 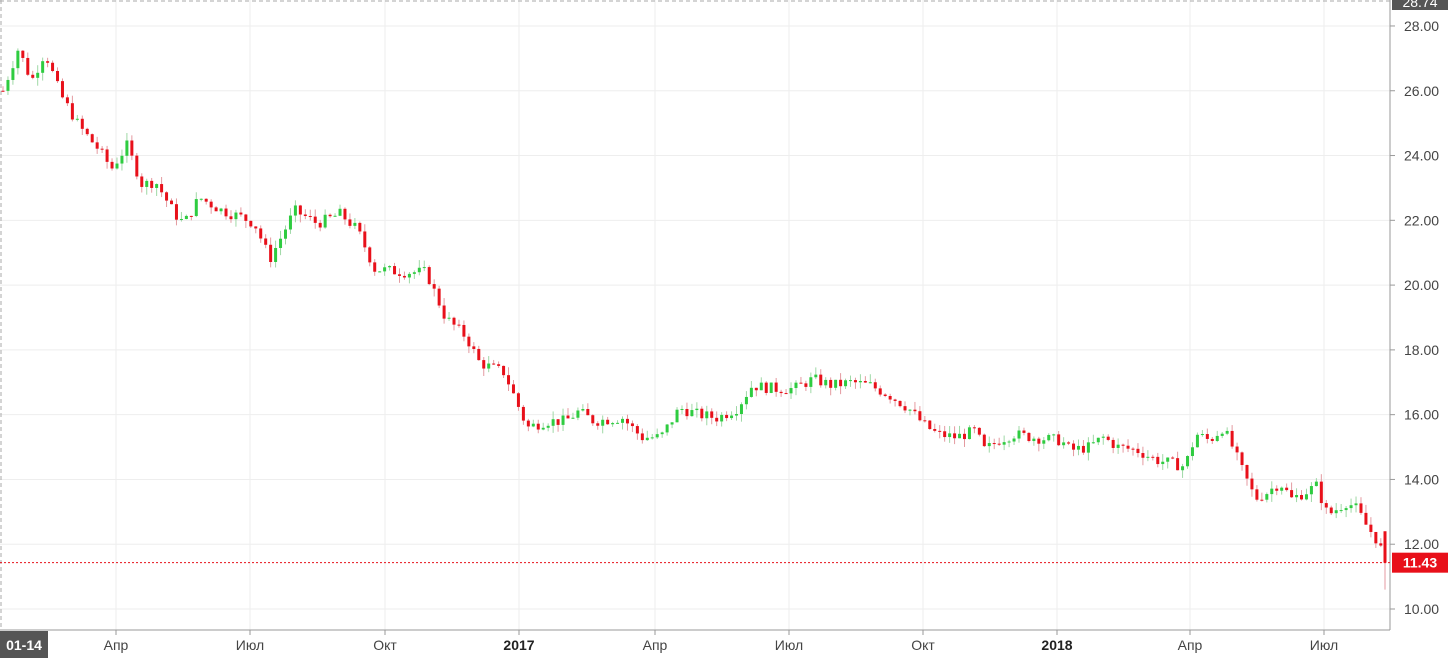 What do you see at coordinates (1056, 645) in the screenshot?
I see `x-tick-label: 2018` at bounding box center [1056, 645].